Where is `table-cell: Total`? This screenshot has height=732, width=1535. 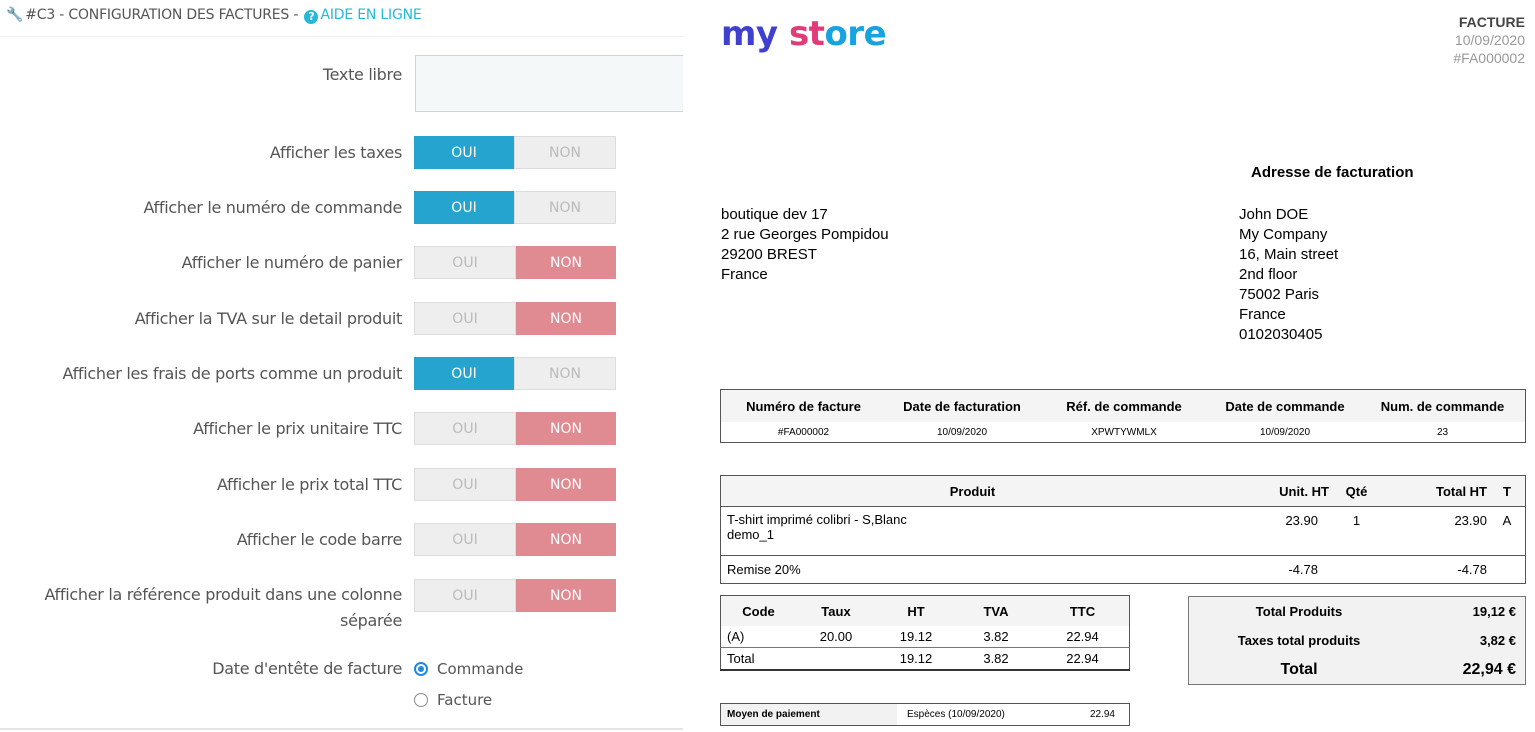
table-cell: Total is located at coordinates (758, 658).